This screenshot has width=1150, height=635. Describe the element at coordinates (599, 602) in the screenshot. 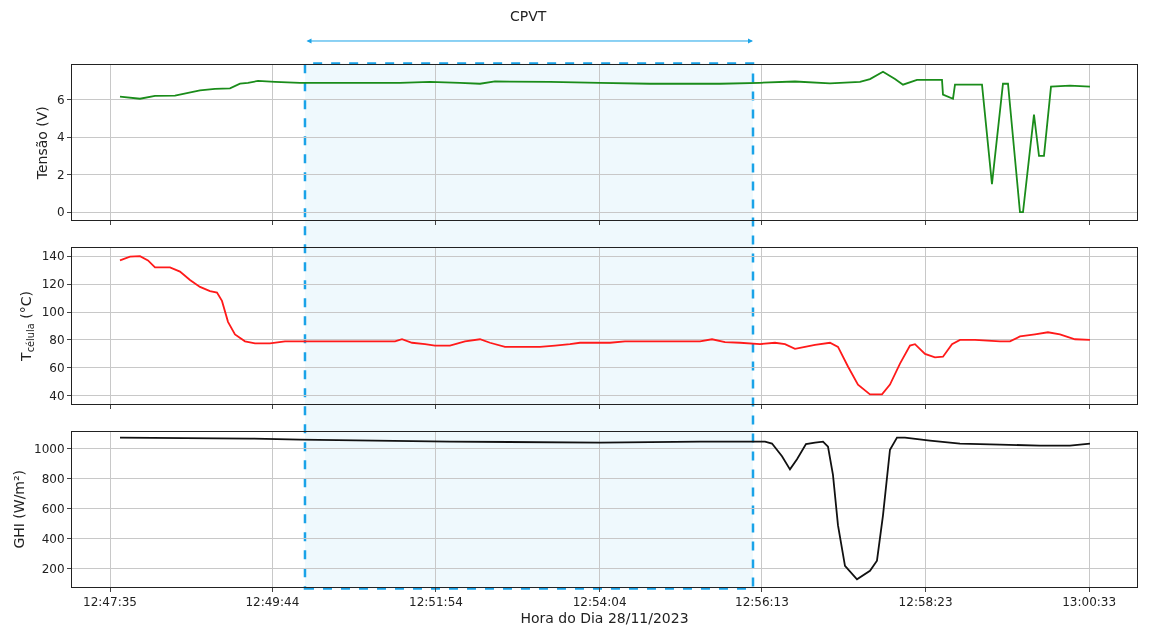

I see `x-tick-label: 12:54:04` at that location.